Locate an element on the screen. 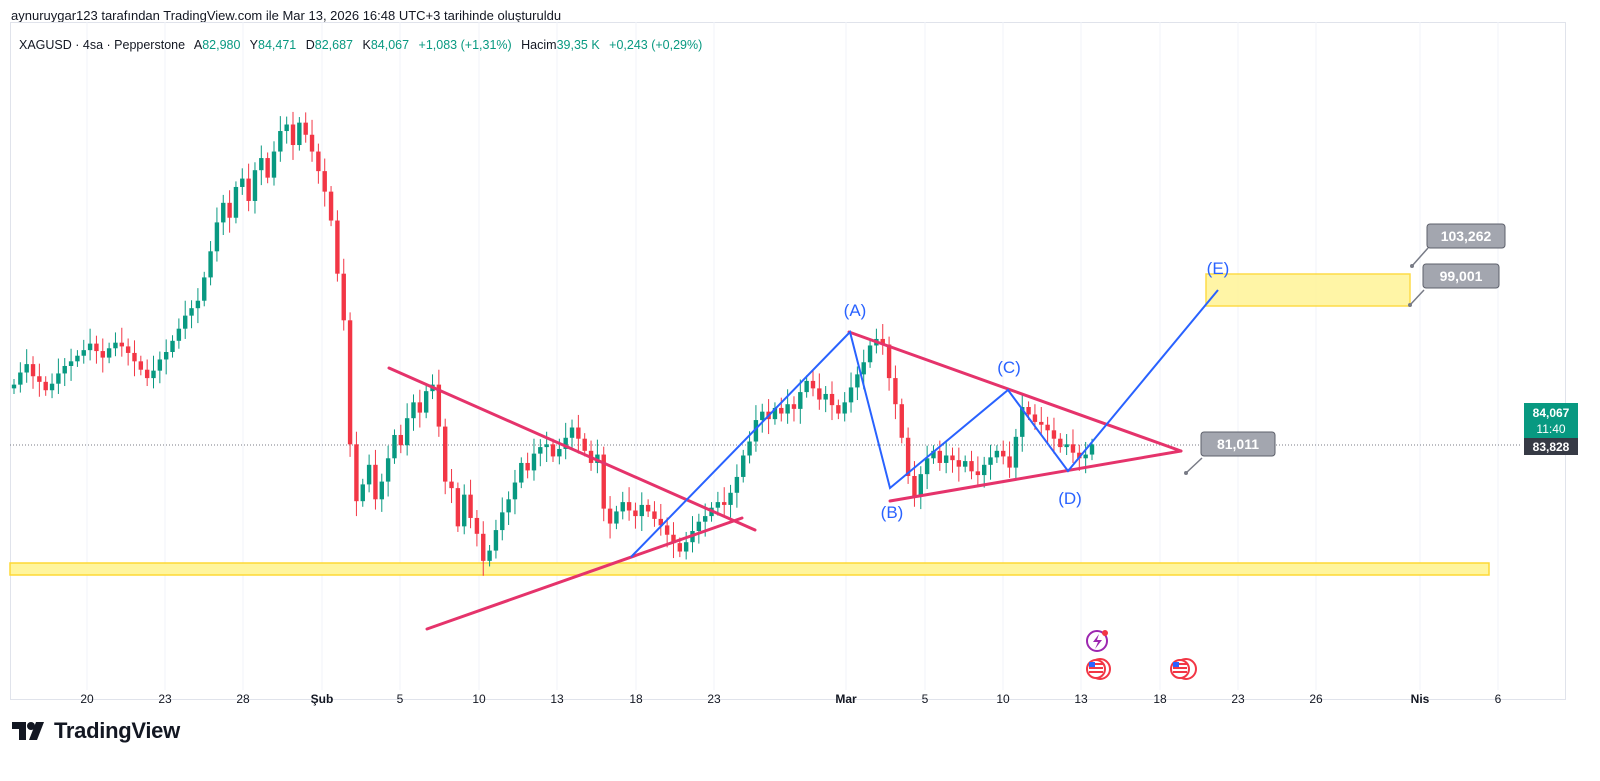 This screenshot has width=1600, height=781. svg-text: 83,828 is located at coordinates (1551, 447).